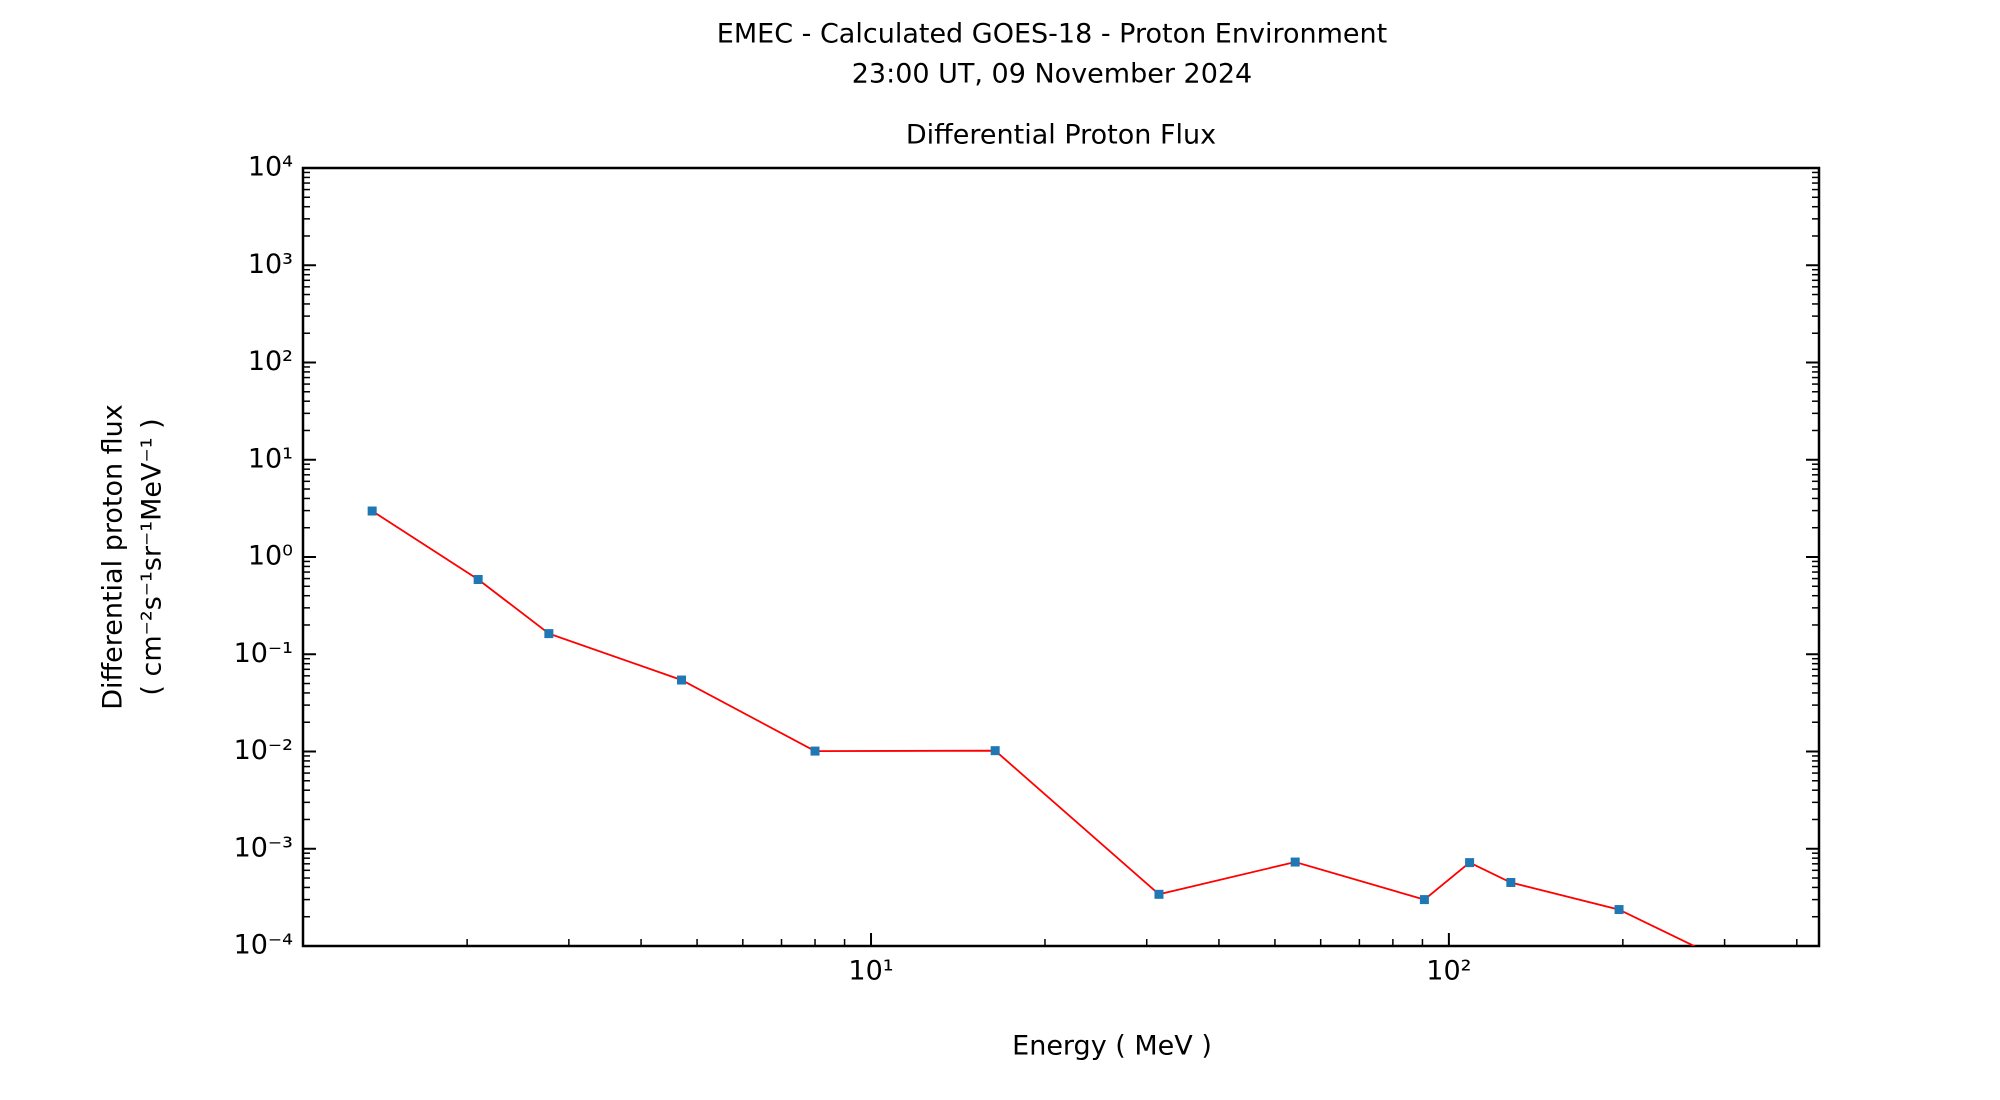  I want to click on plot-title: Differential Proton Flux, so click(1061, 135).